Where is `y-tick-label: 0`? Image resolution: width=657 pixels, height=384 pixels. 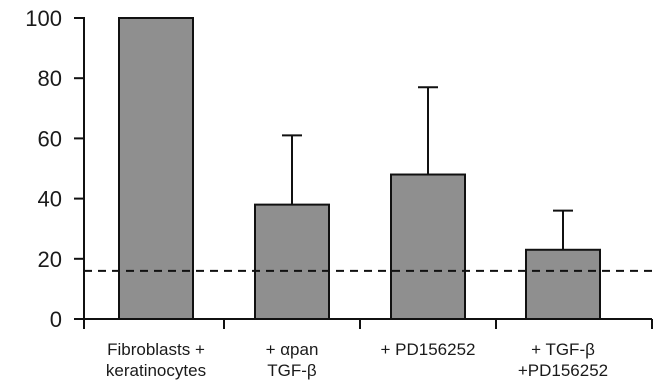
y-tick-label: 0 is located at coordinates (56, 319).